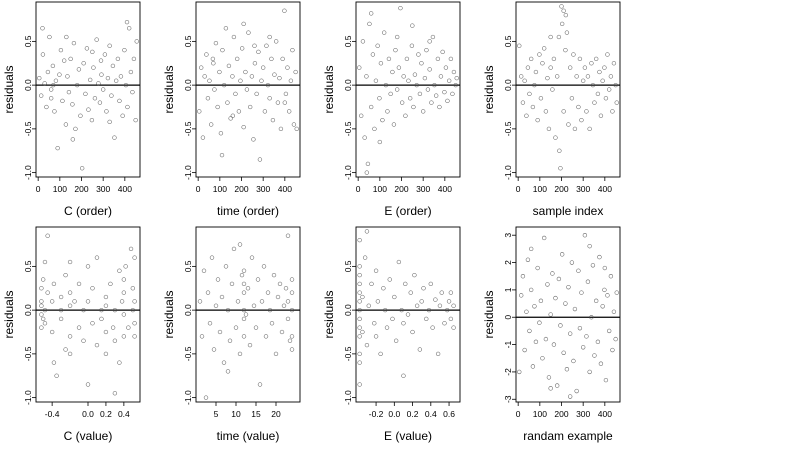 This screenshot has width=800, height=450. What do you see at coordinates (9, 314) in the screenshot?
I see `y-axis-label: residuals` at bounding box center [9, 314].